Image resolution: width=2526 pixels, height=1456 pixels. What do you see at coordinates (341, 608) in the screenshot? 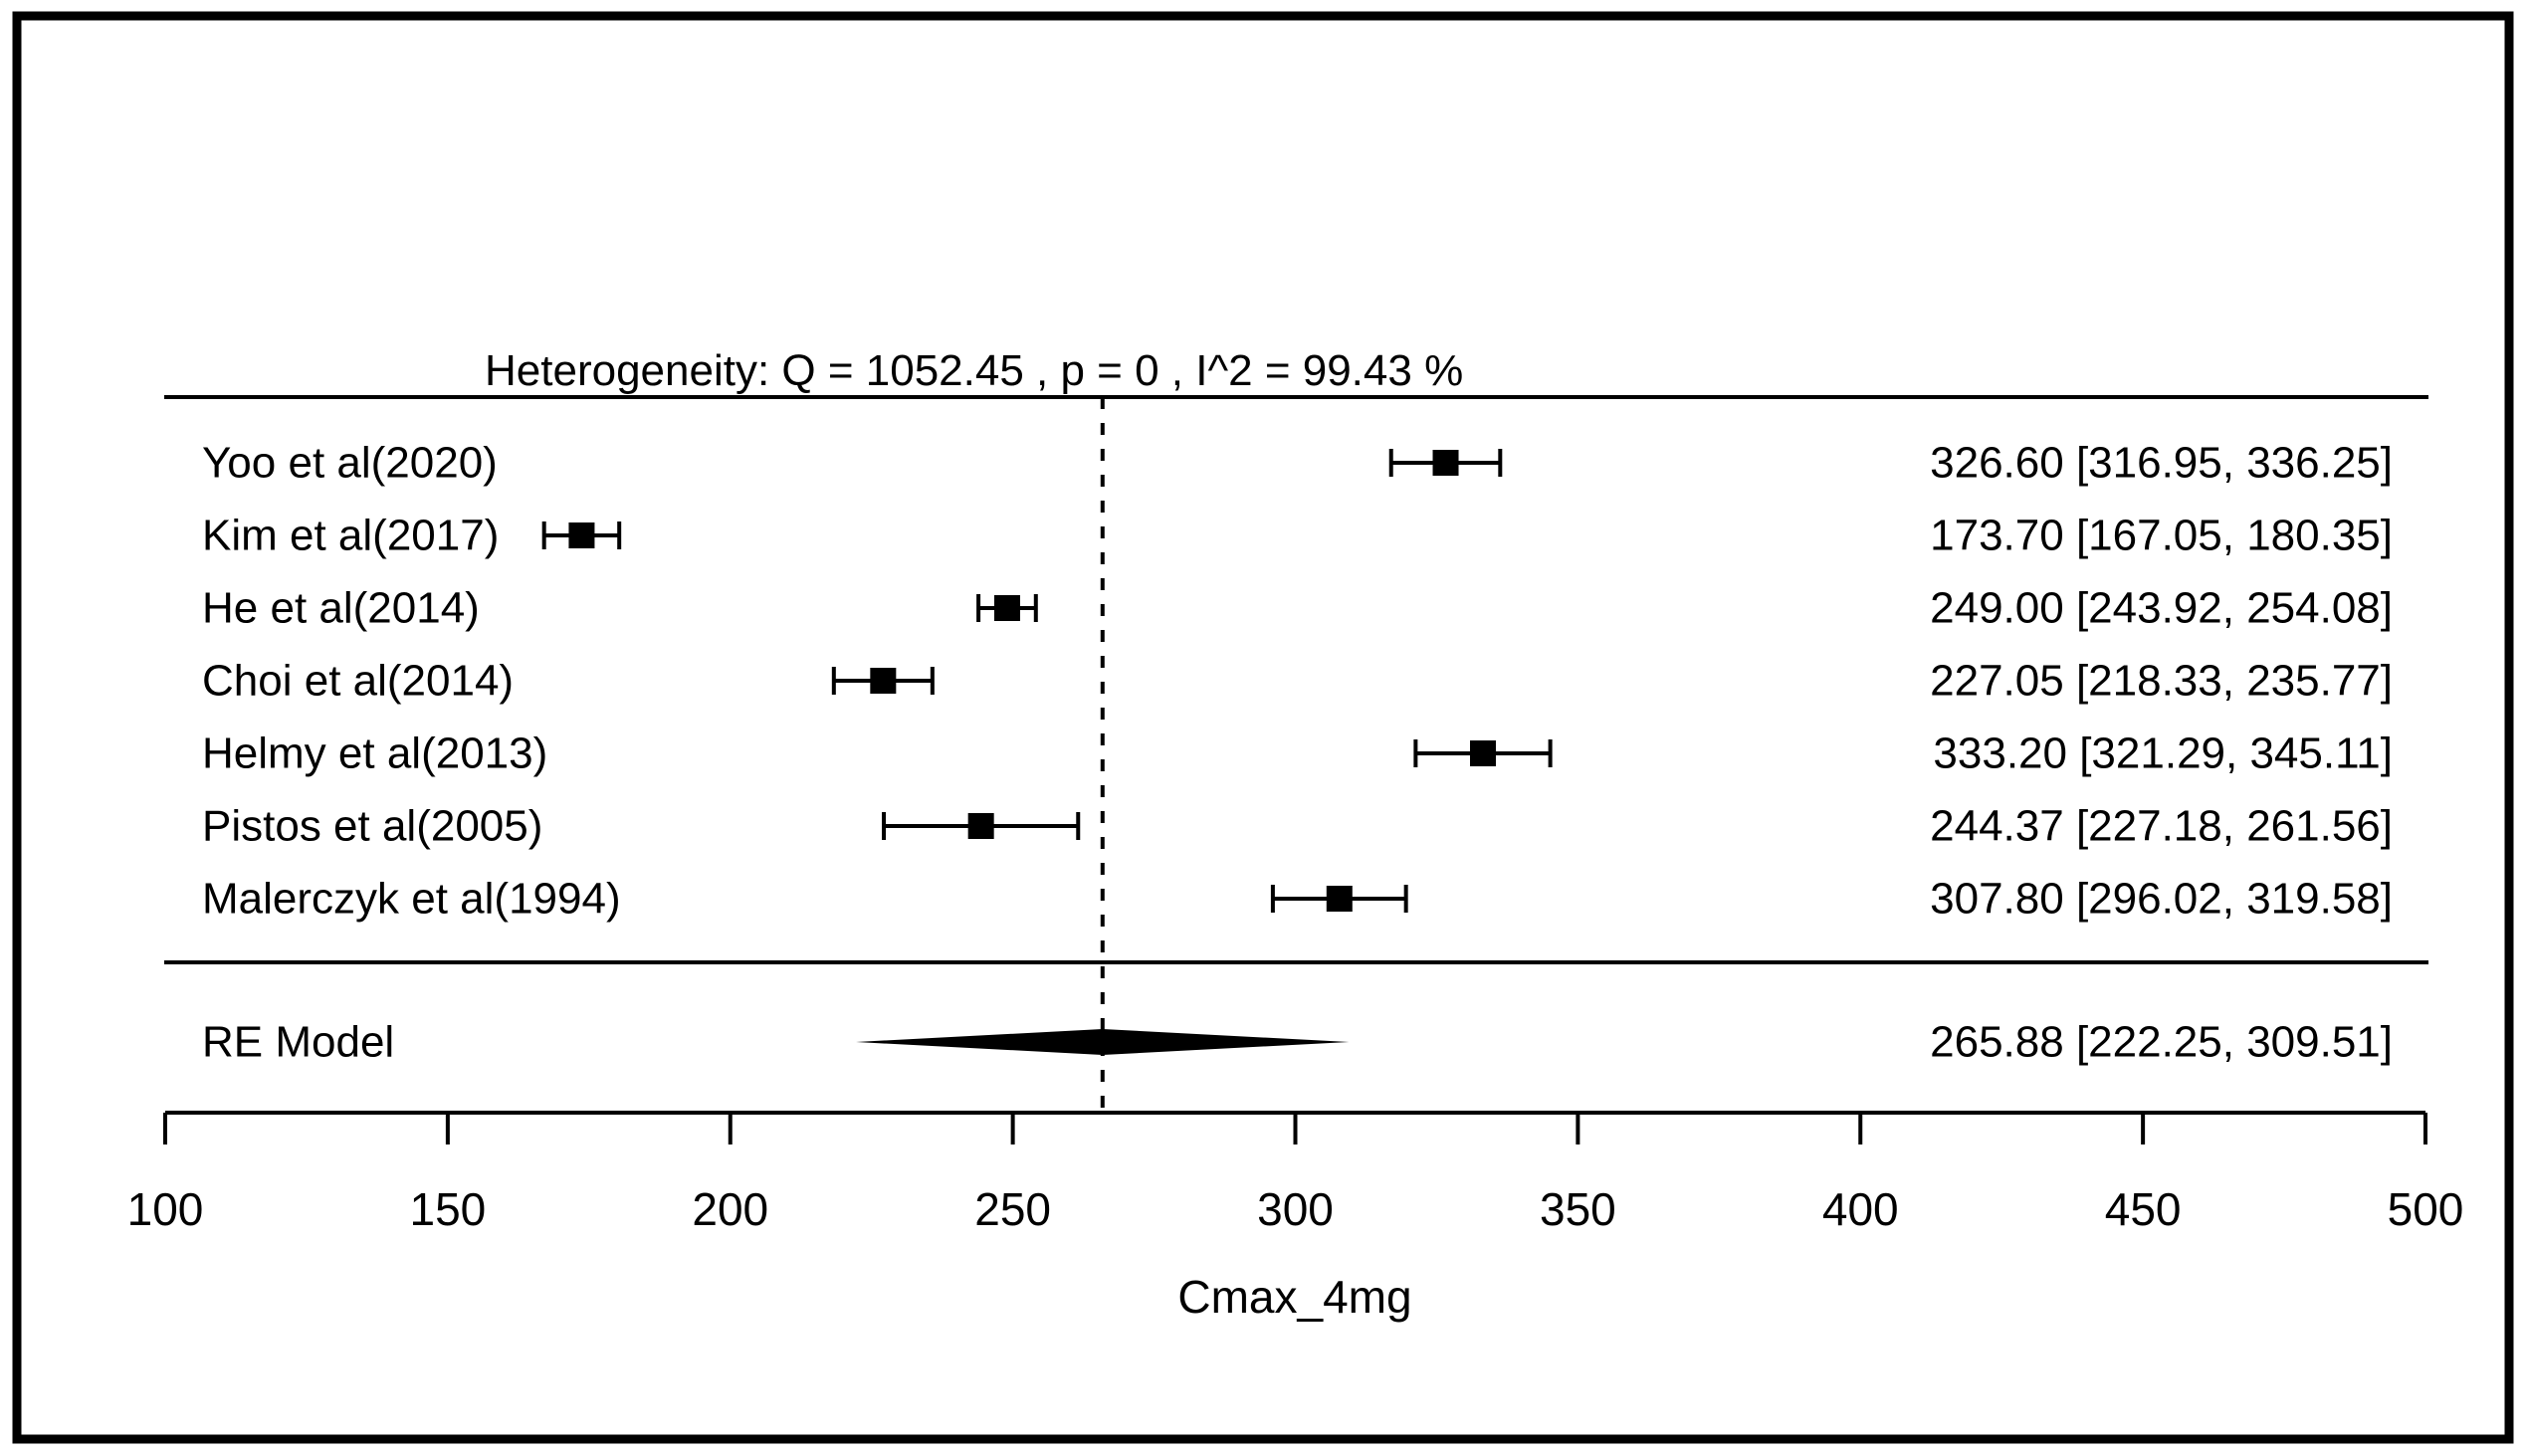
I see `study-label: He et al(2014)` at bounding box center [341, 608].